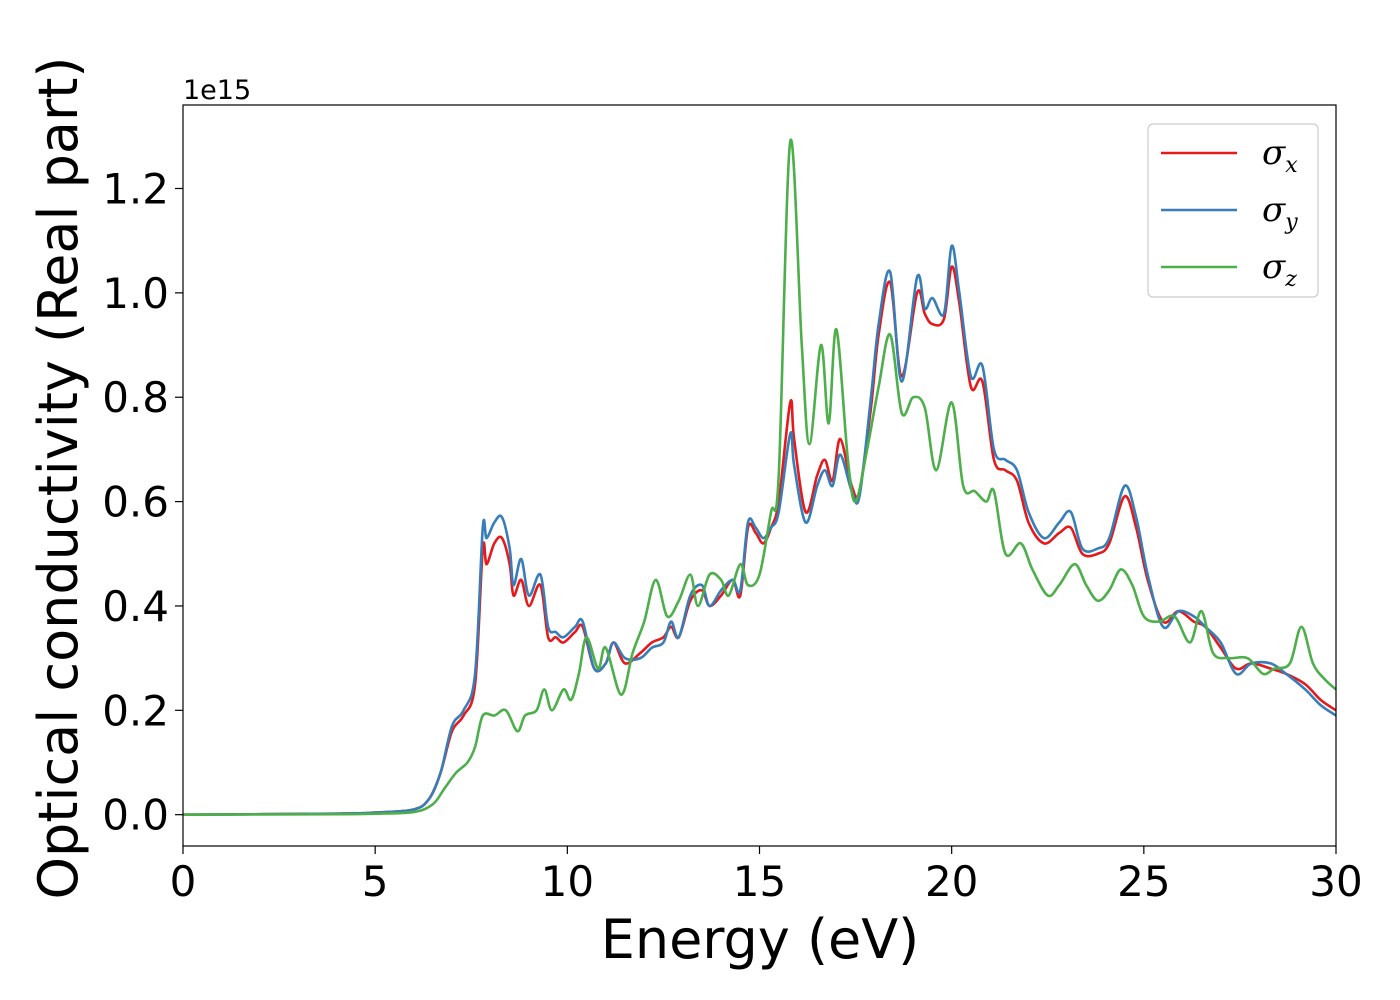 Image resolution: width=1400 pixels, height=1000 pixels. What do you see at coordinates (951, 881) in the screenshot?
I see `x-tick-label: 20` at bounding box center [951, 881].